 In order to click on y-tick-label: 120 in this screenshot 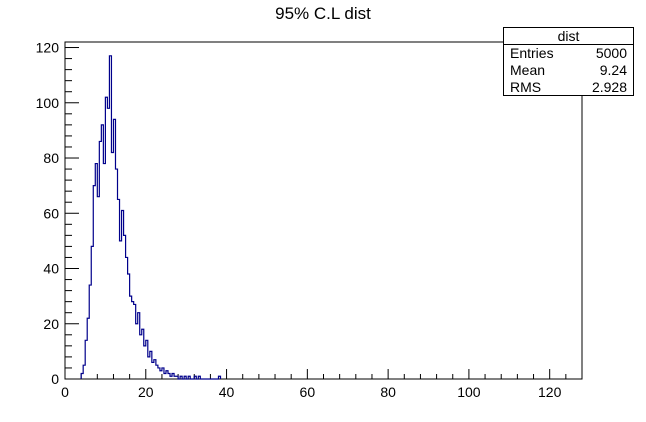, I will do `click(48, 48)`.